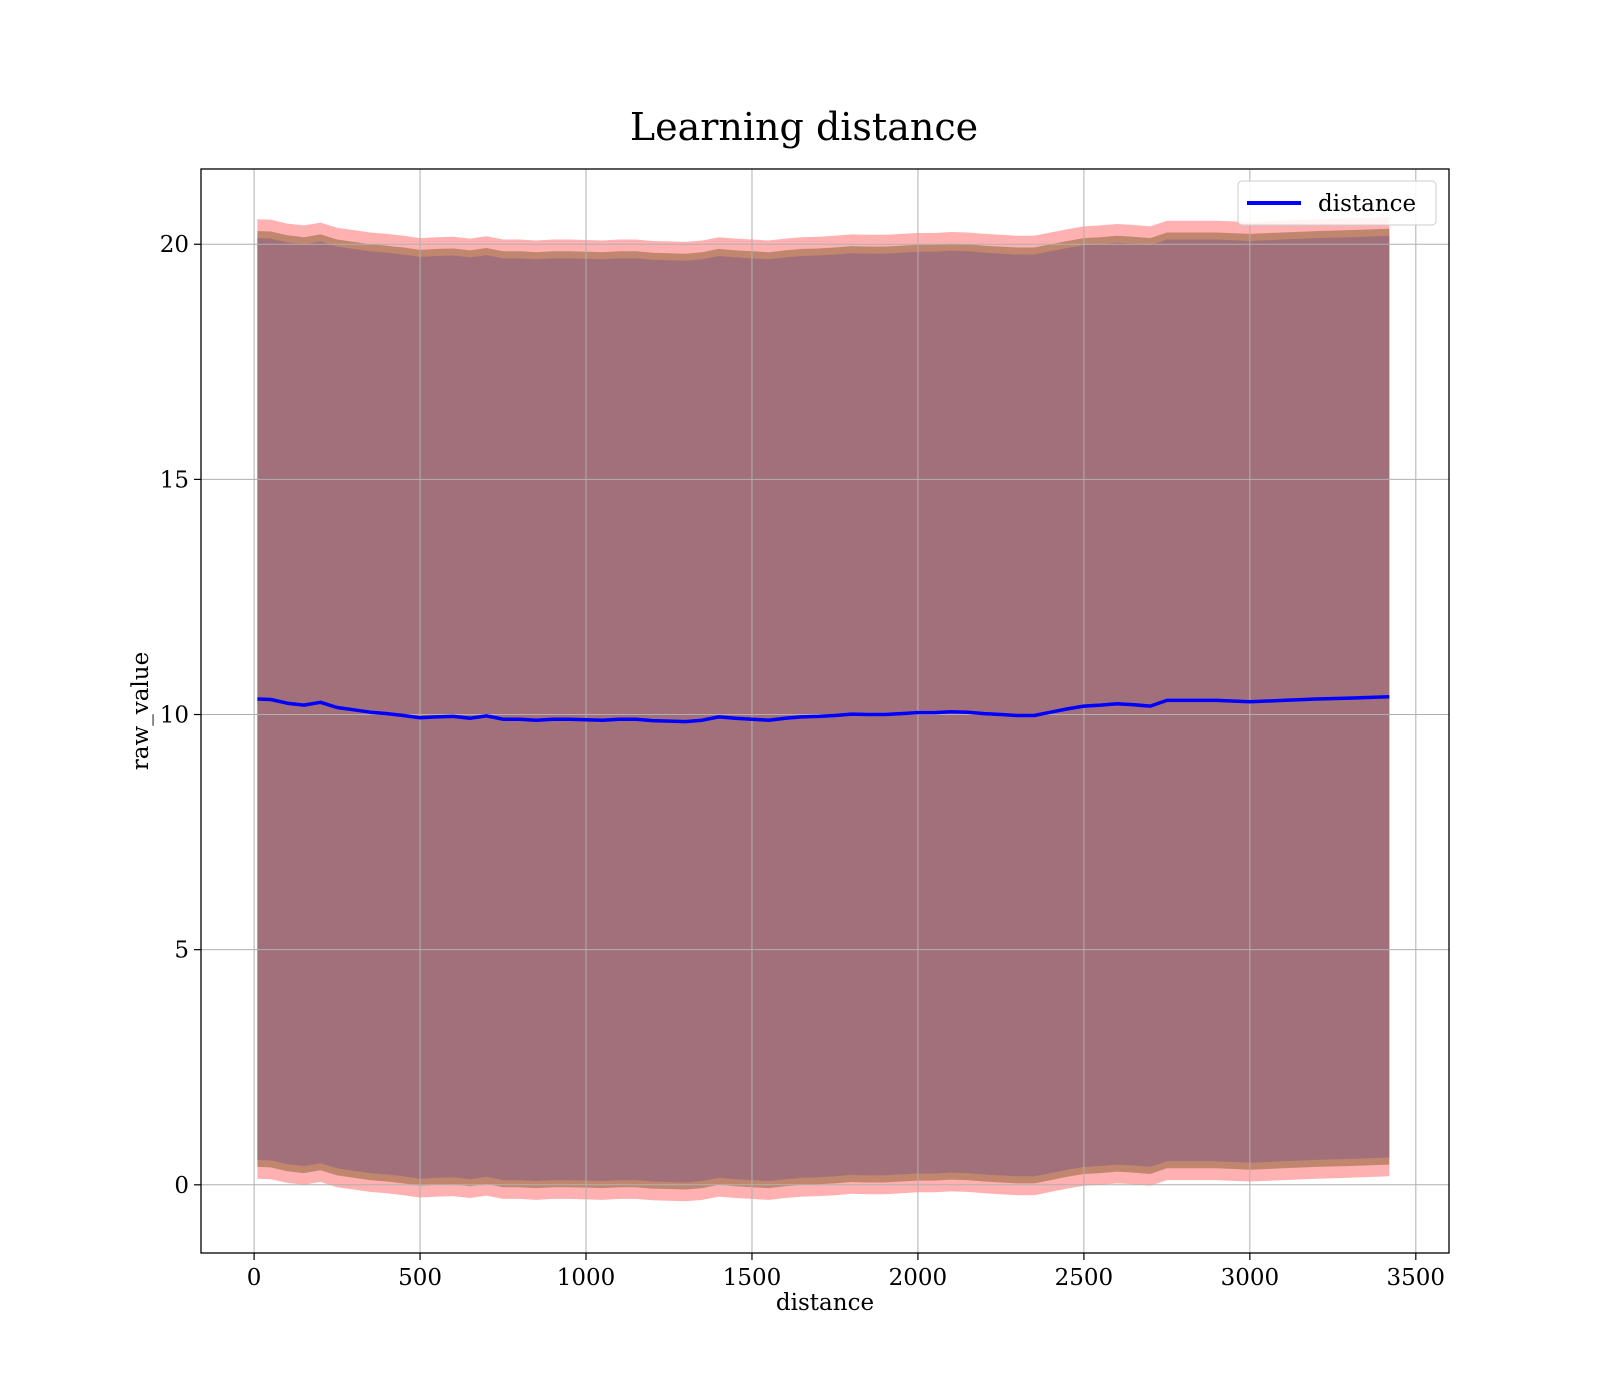  Describe the element at coordinates (918, 1278) in the screenshot. I see `x-tick-label: 2000` at that location.